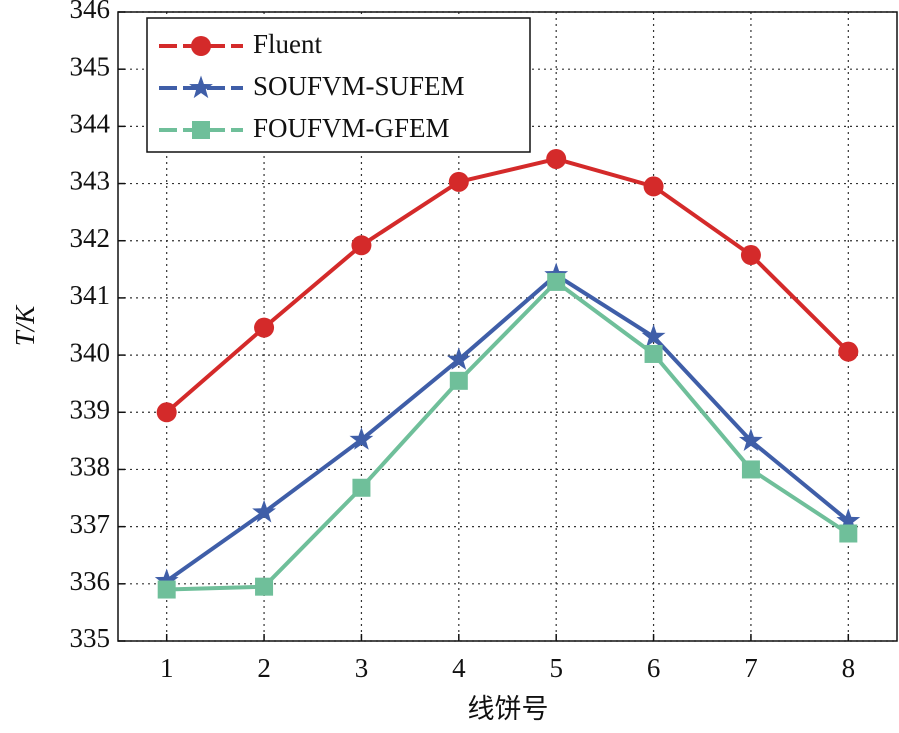 This screenshot has height=733, width=899. What do you see at coordinates (508, 709) in the screenshot?
I see `x-axis-label: 线饼号` at bounding box center [508, 709].